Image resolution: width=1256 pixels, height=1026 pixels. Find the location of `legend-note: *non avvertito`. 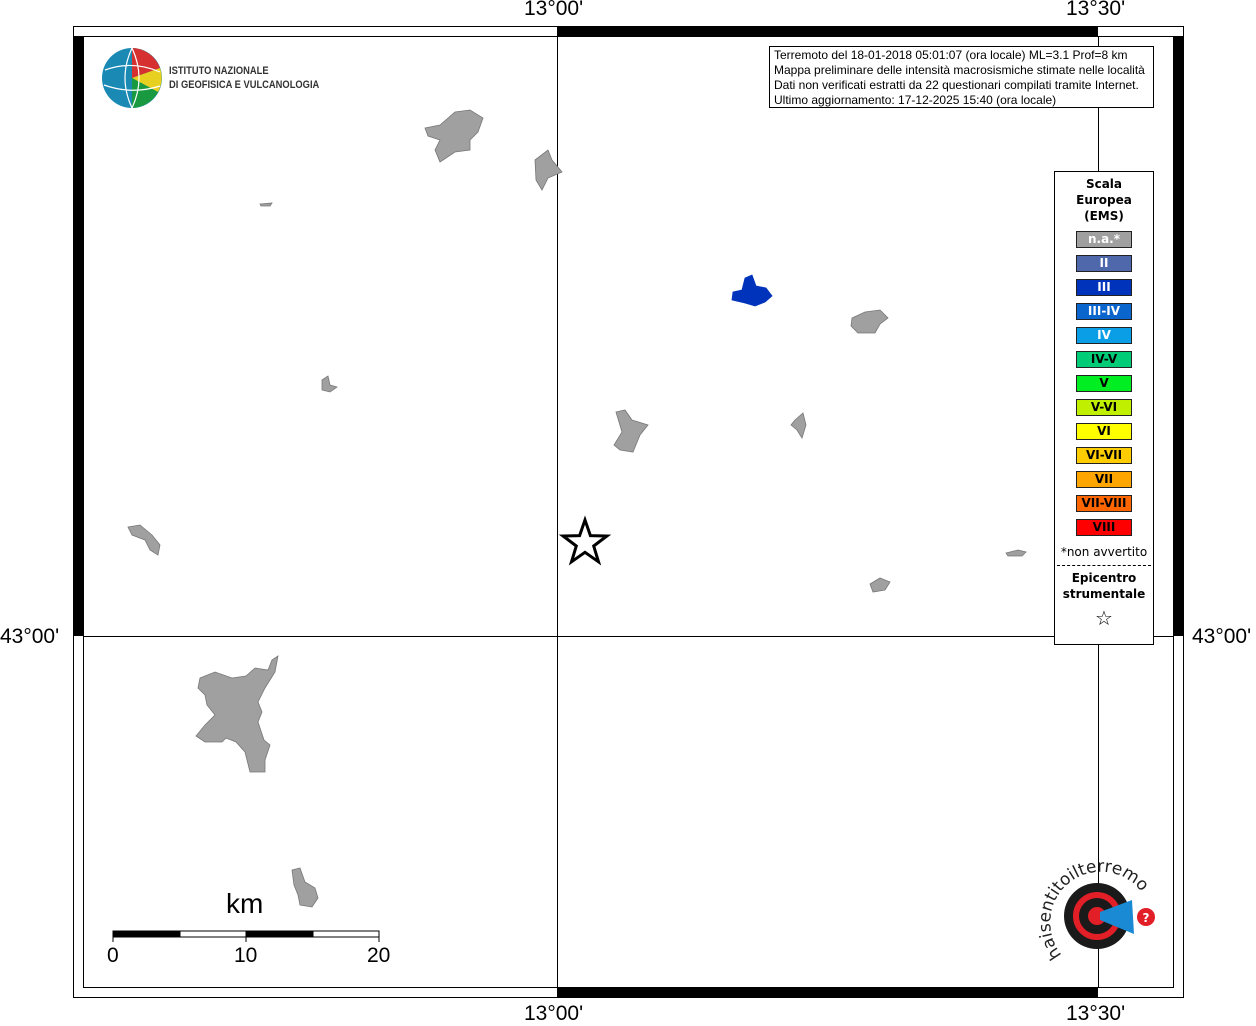

legend-note: *non avvertito is located at coordinates (1104, 552).